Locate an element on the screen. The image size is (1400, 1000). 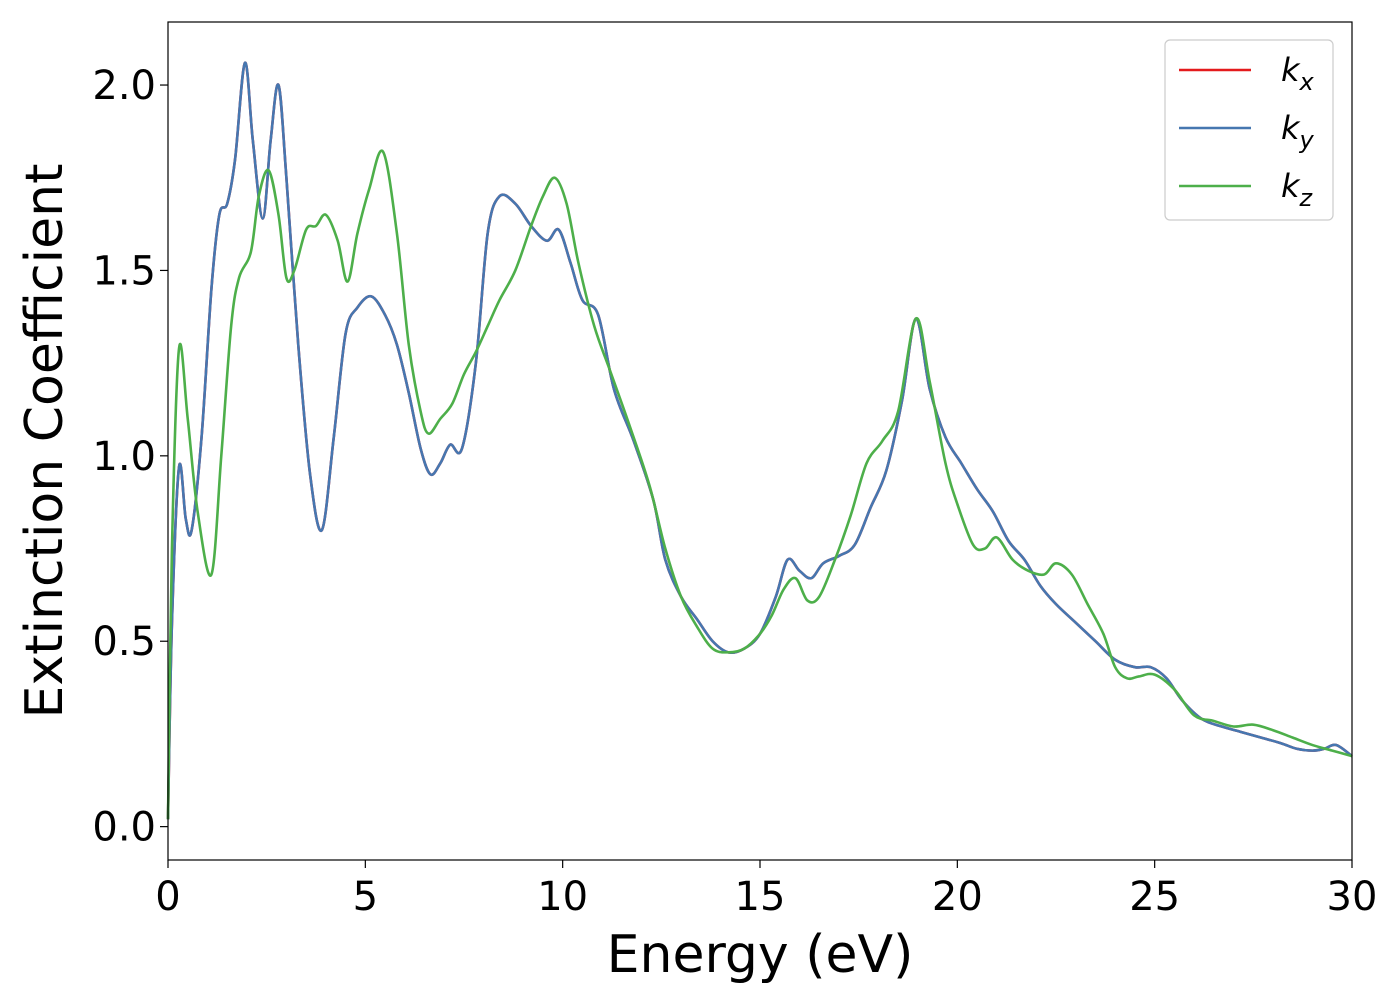
y-tick-label: 0.5 is located at coordinates (124, 642).